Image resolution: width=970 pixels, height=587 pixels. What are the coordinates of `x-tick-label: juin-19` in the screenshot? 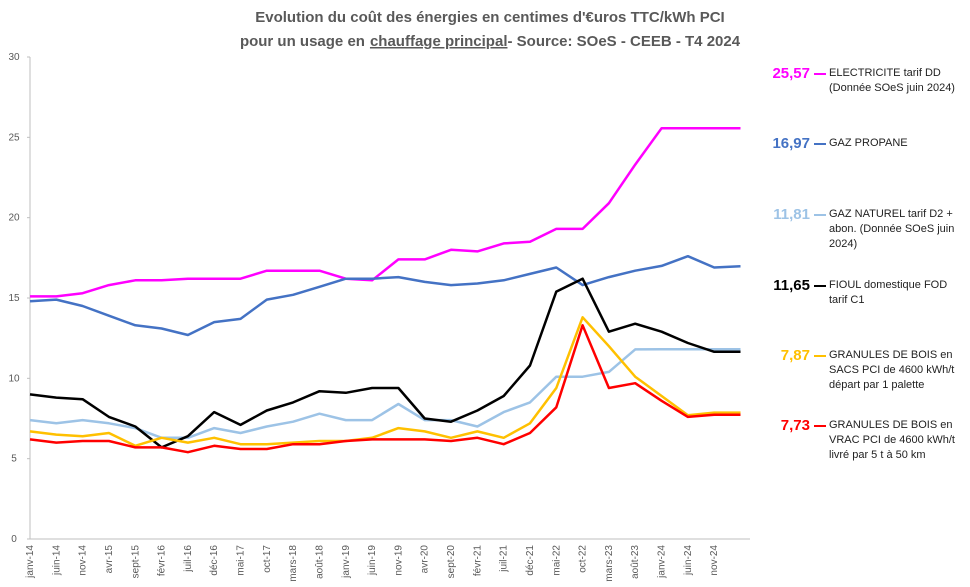 It's located at (372, 560).